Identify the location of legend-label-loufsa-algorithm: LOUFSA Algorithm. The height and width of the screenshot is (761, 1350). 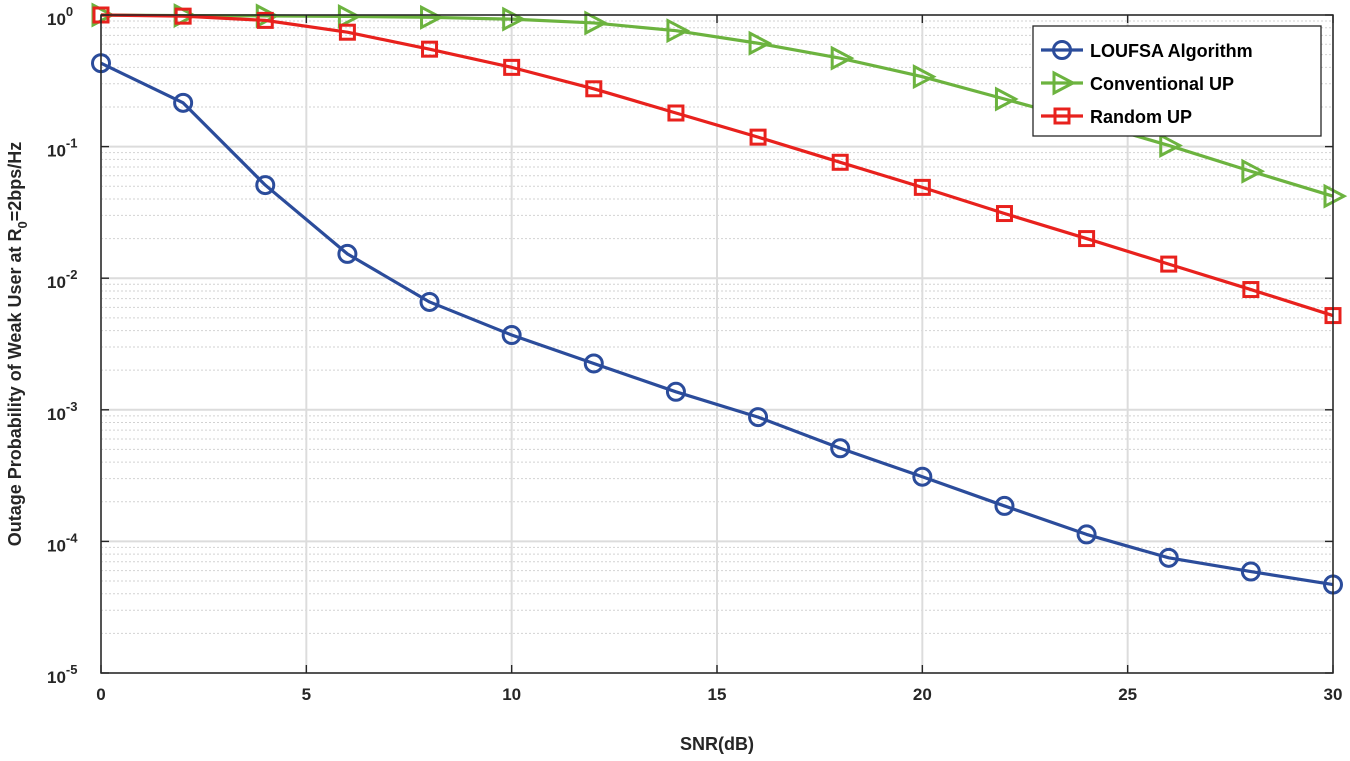
(1171, 51).